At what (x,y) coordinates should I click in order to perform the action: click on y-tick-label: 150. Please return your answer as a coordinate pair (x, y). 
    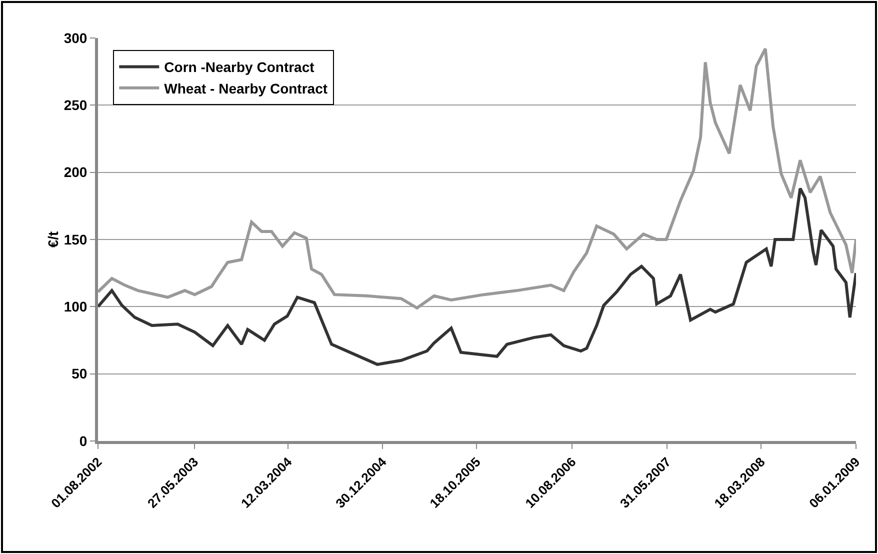
    Looking at the image, I should click on (76, 239).